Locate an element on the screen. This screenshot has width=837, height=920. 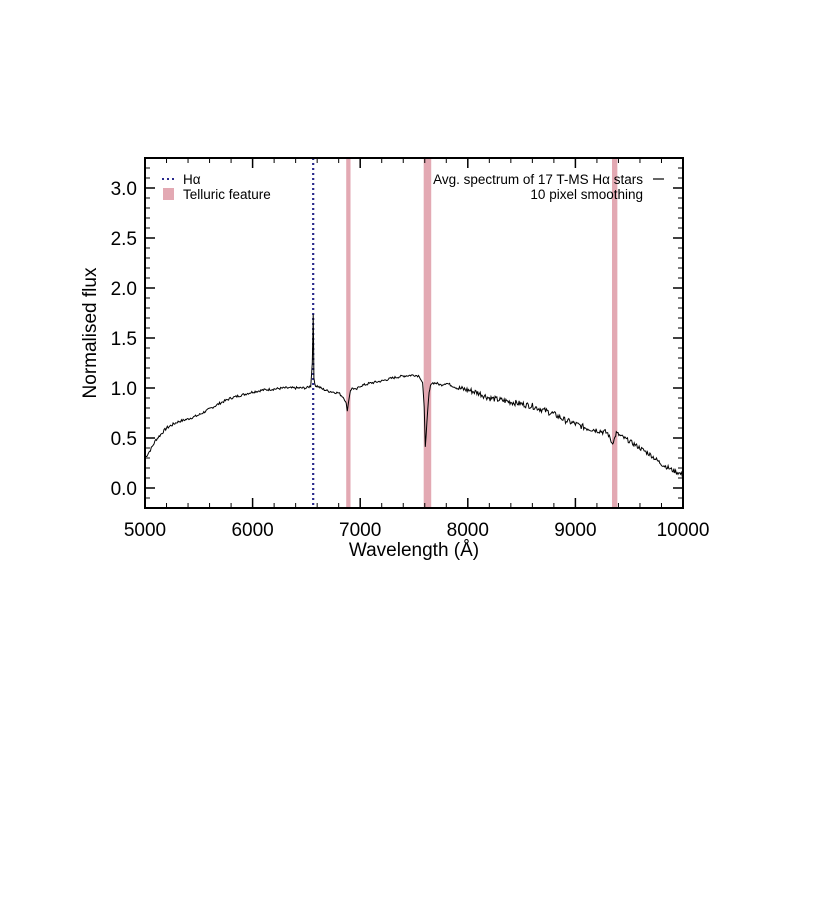
x-tick-label: 10000 is located at coordinates (683, 530).